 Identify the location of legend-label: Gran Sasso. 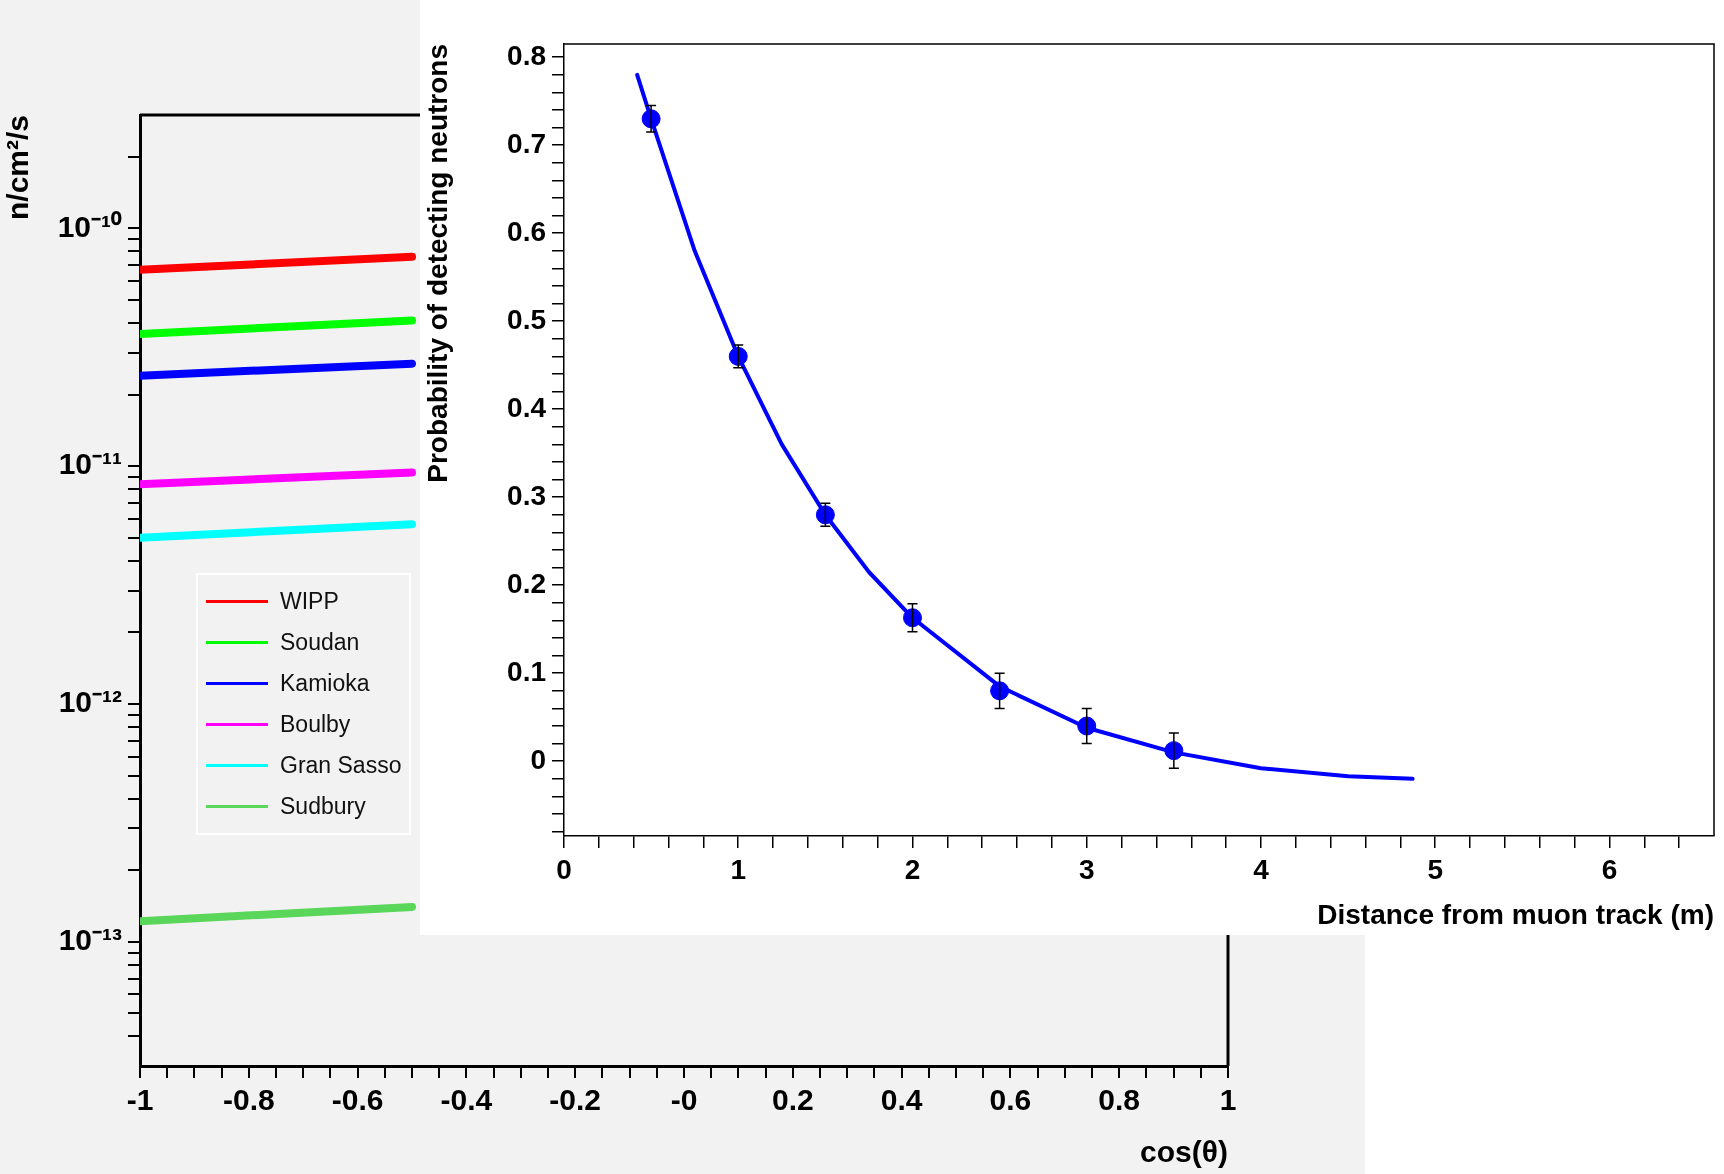
(341, 765).